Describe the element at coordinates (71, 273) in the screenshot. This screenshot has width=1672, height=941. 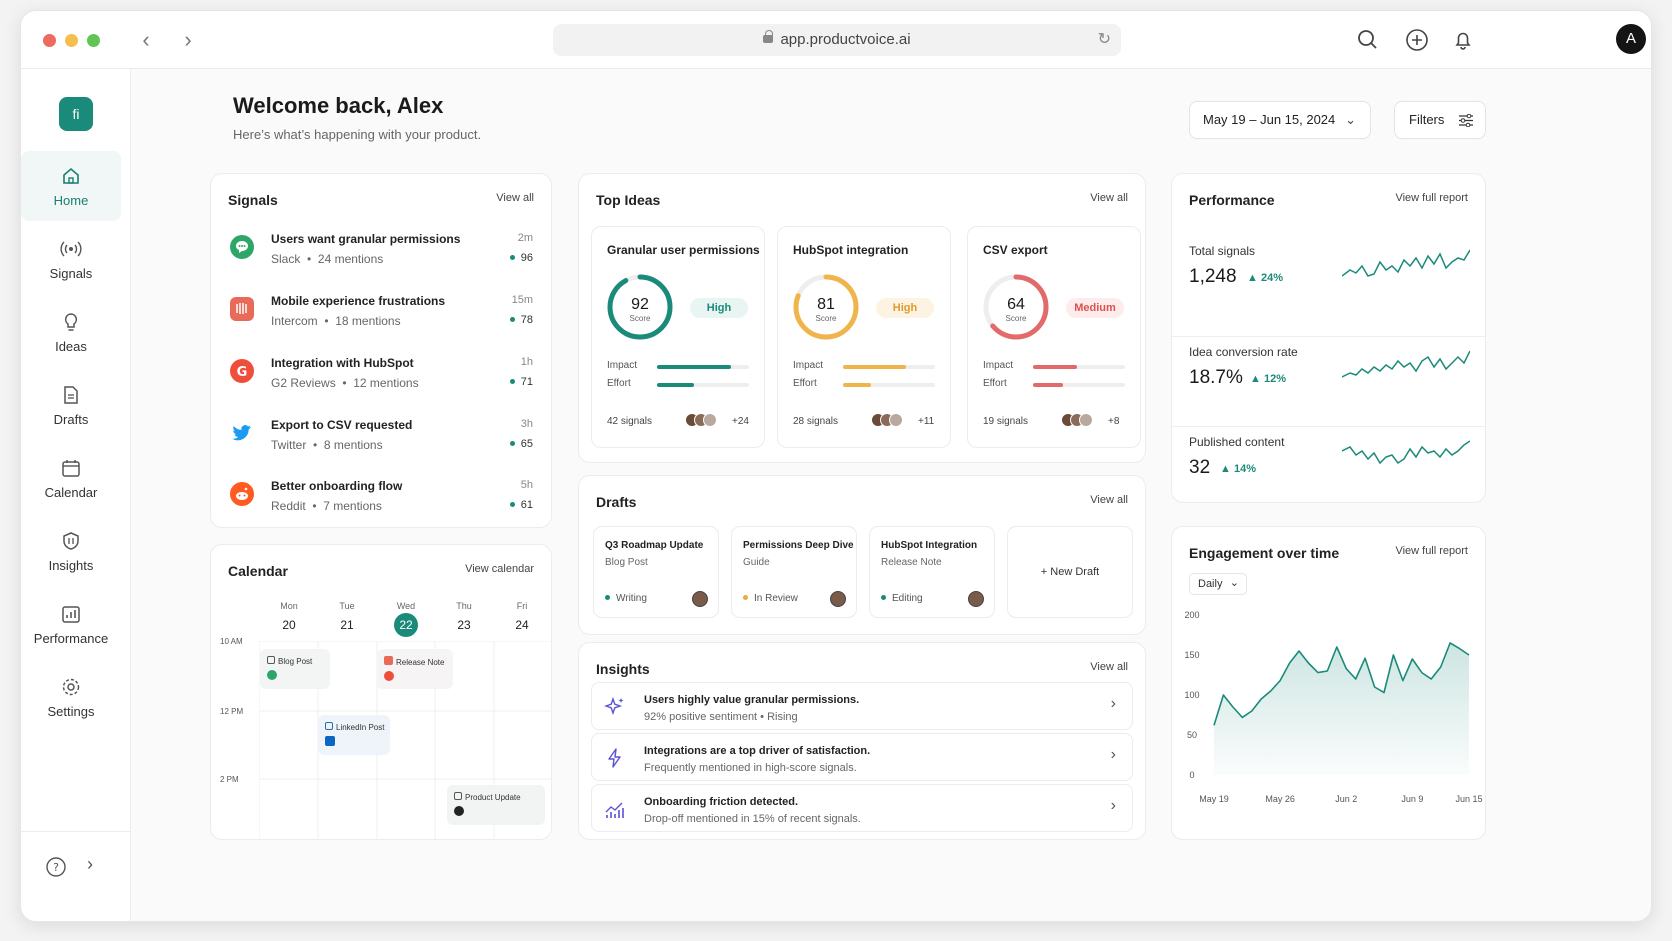
I see `sidebar-item-label: Signals` at that location.